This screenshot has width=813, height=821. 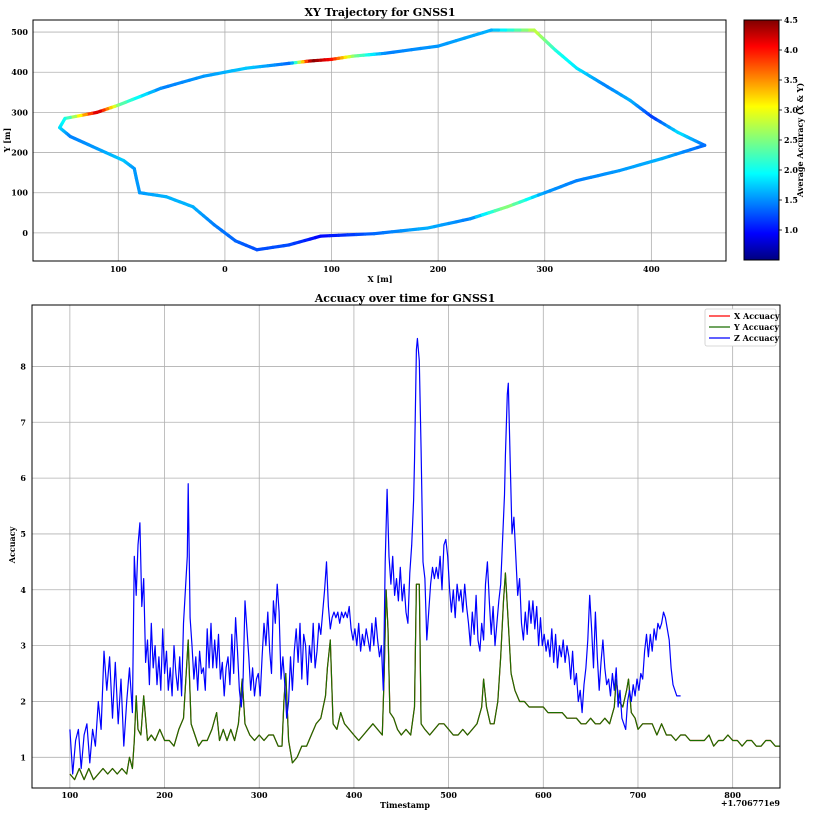 I want to click on colorbar-tick-label: 2.0, so click(x=791, y=170).